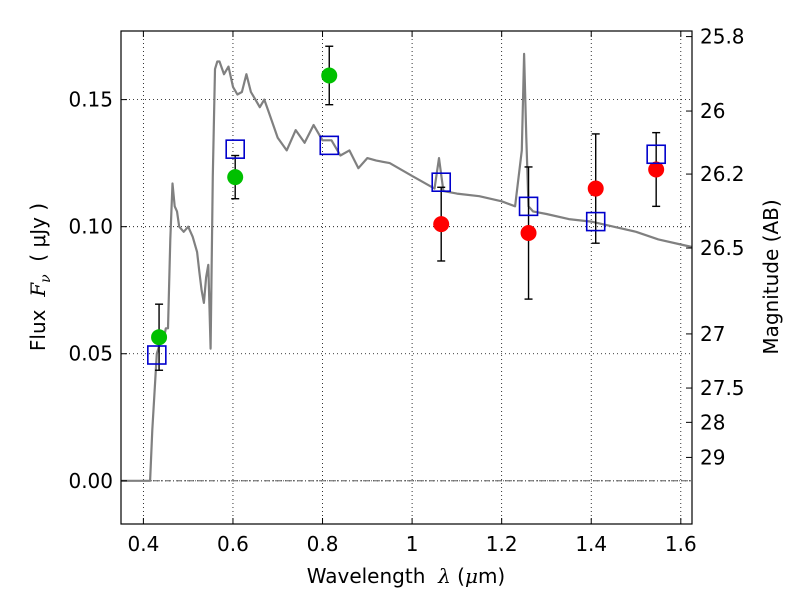  I want to click on x-tick-label: 0.4, so click(143, 544).